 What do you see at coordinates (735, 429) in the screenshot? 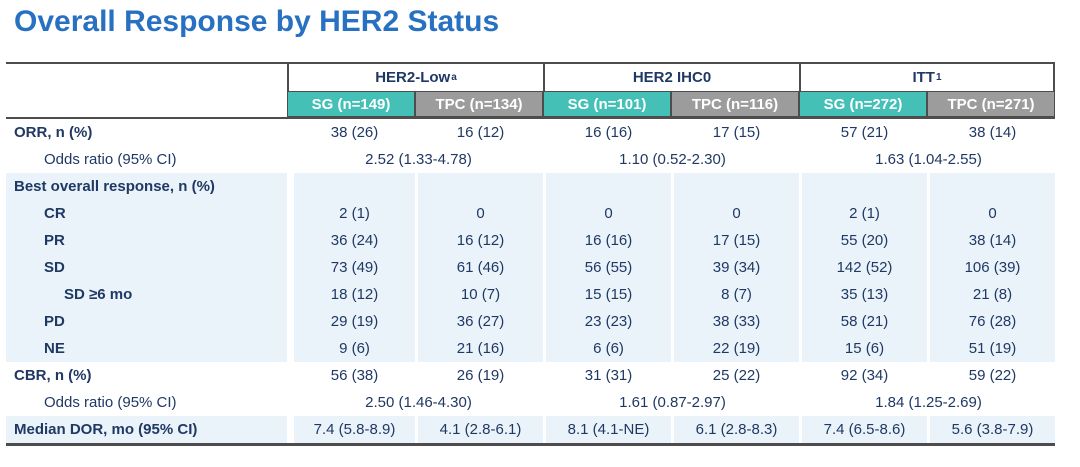
I see `value-cell: 6.1 (2.8-8.3)` at bounding box center [735, 429].